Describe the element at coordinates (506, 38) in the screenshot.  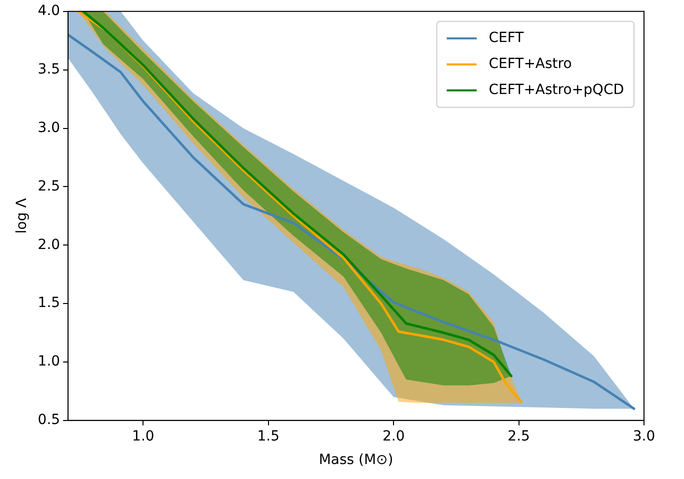
I see `legend-label: CEFT` at that location.